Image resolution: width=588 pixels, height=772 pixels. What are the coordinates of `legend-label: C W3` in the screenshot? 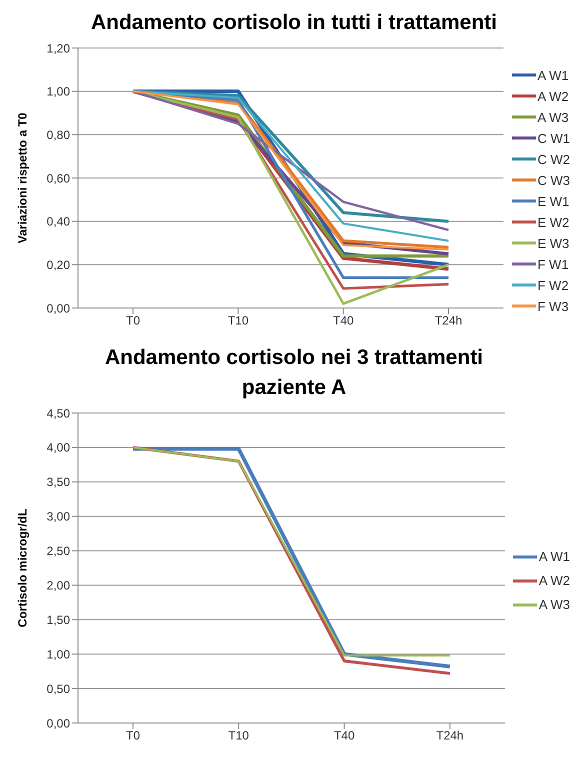 It's located at (554, 180).